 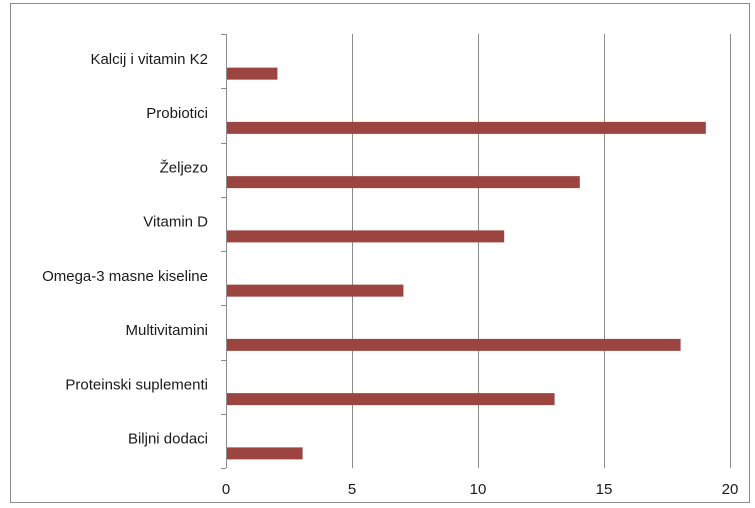 I want to click on x-tick-label: 20, so click(x=730, y=489).